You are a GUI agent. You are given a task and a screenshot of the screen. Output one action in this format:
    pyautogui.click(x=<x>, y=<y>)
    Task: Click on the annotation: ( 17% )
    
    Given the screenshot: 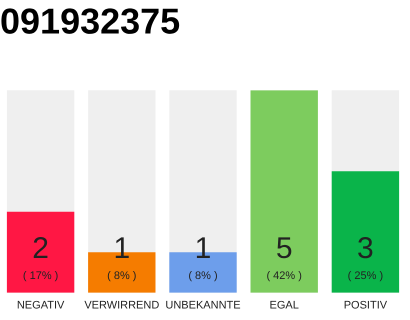 What is the action you would take?
    pyautogui.click(x=40, y=276)
    